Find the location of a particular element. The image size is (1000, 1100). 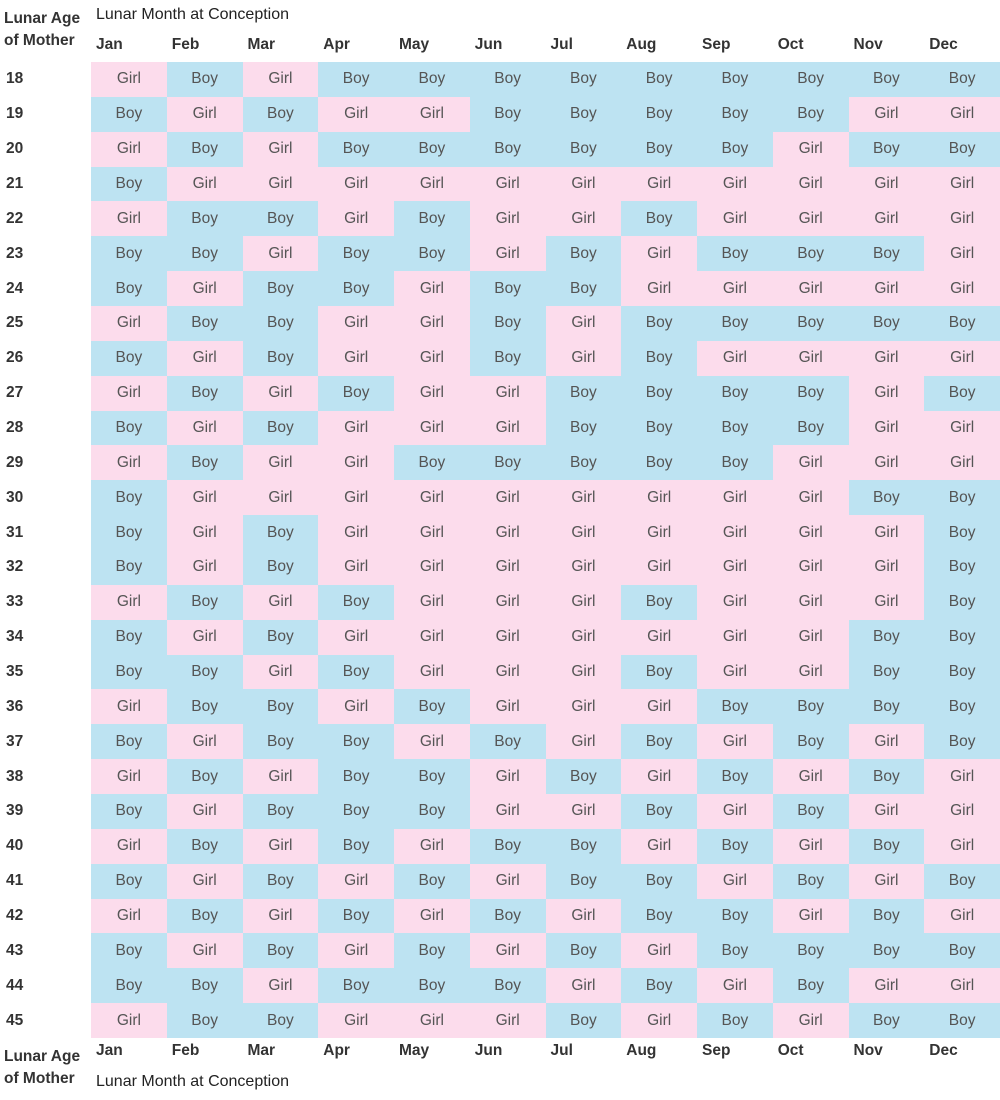

row-axis-label-line2: of Mother is located at coordinates (39, 40).